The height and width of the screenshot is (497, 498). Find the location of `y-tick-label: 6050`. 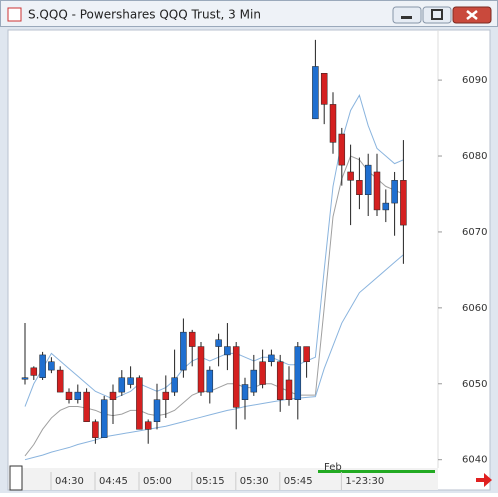

y-tick-label: 6050 is located at coordinates (474, 384).